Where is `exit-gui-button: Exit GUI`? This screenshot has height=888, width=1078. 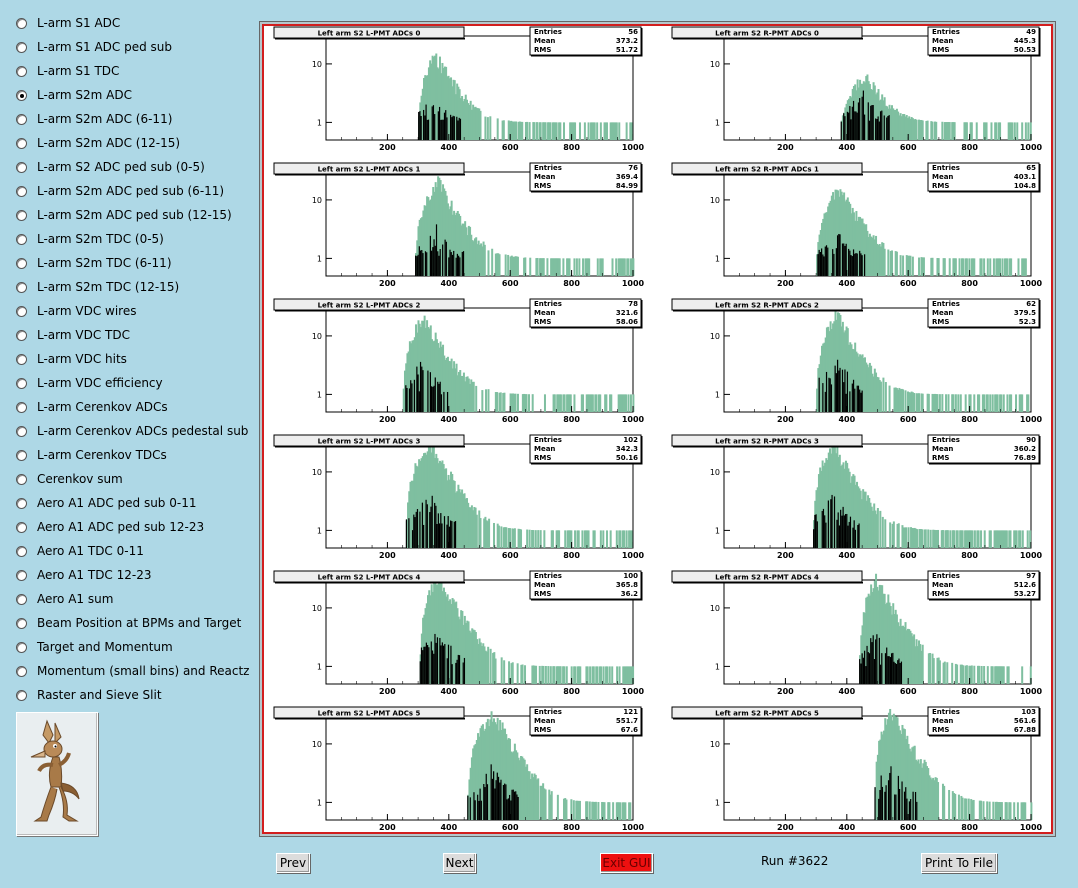
exit-gui-button: Exit GUI is located at coordinates (626, 863).